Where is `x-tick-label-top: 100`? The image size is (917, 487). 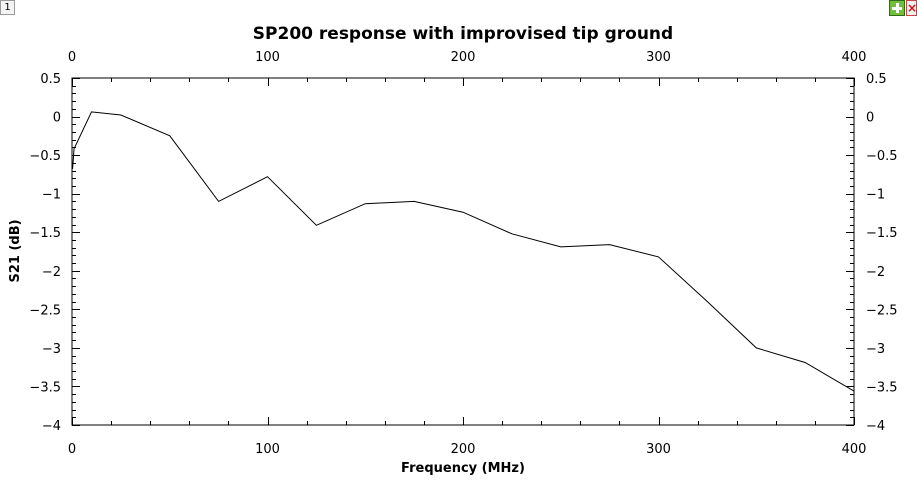 x-tick-label-top: 100 is located at coordinates (267, 57).